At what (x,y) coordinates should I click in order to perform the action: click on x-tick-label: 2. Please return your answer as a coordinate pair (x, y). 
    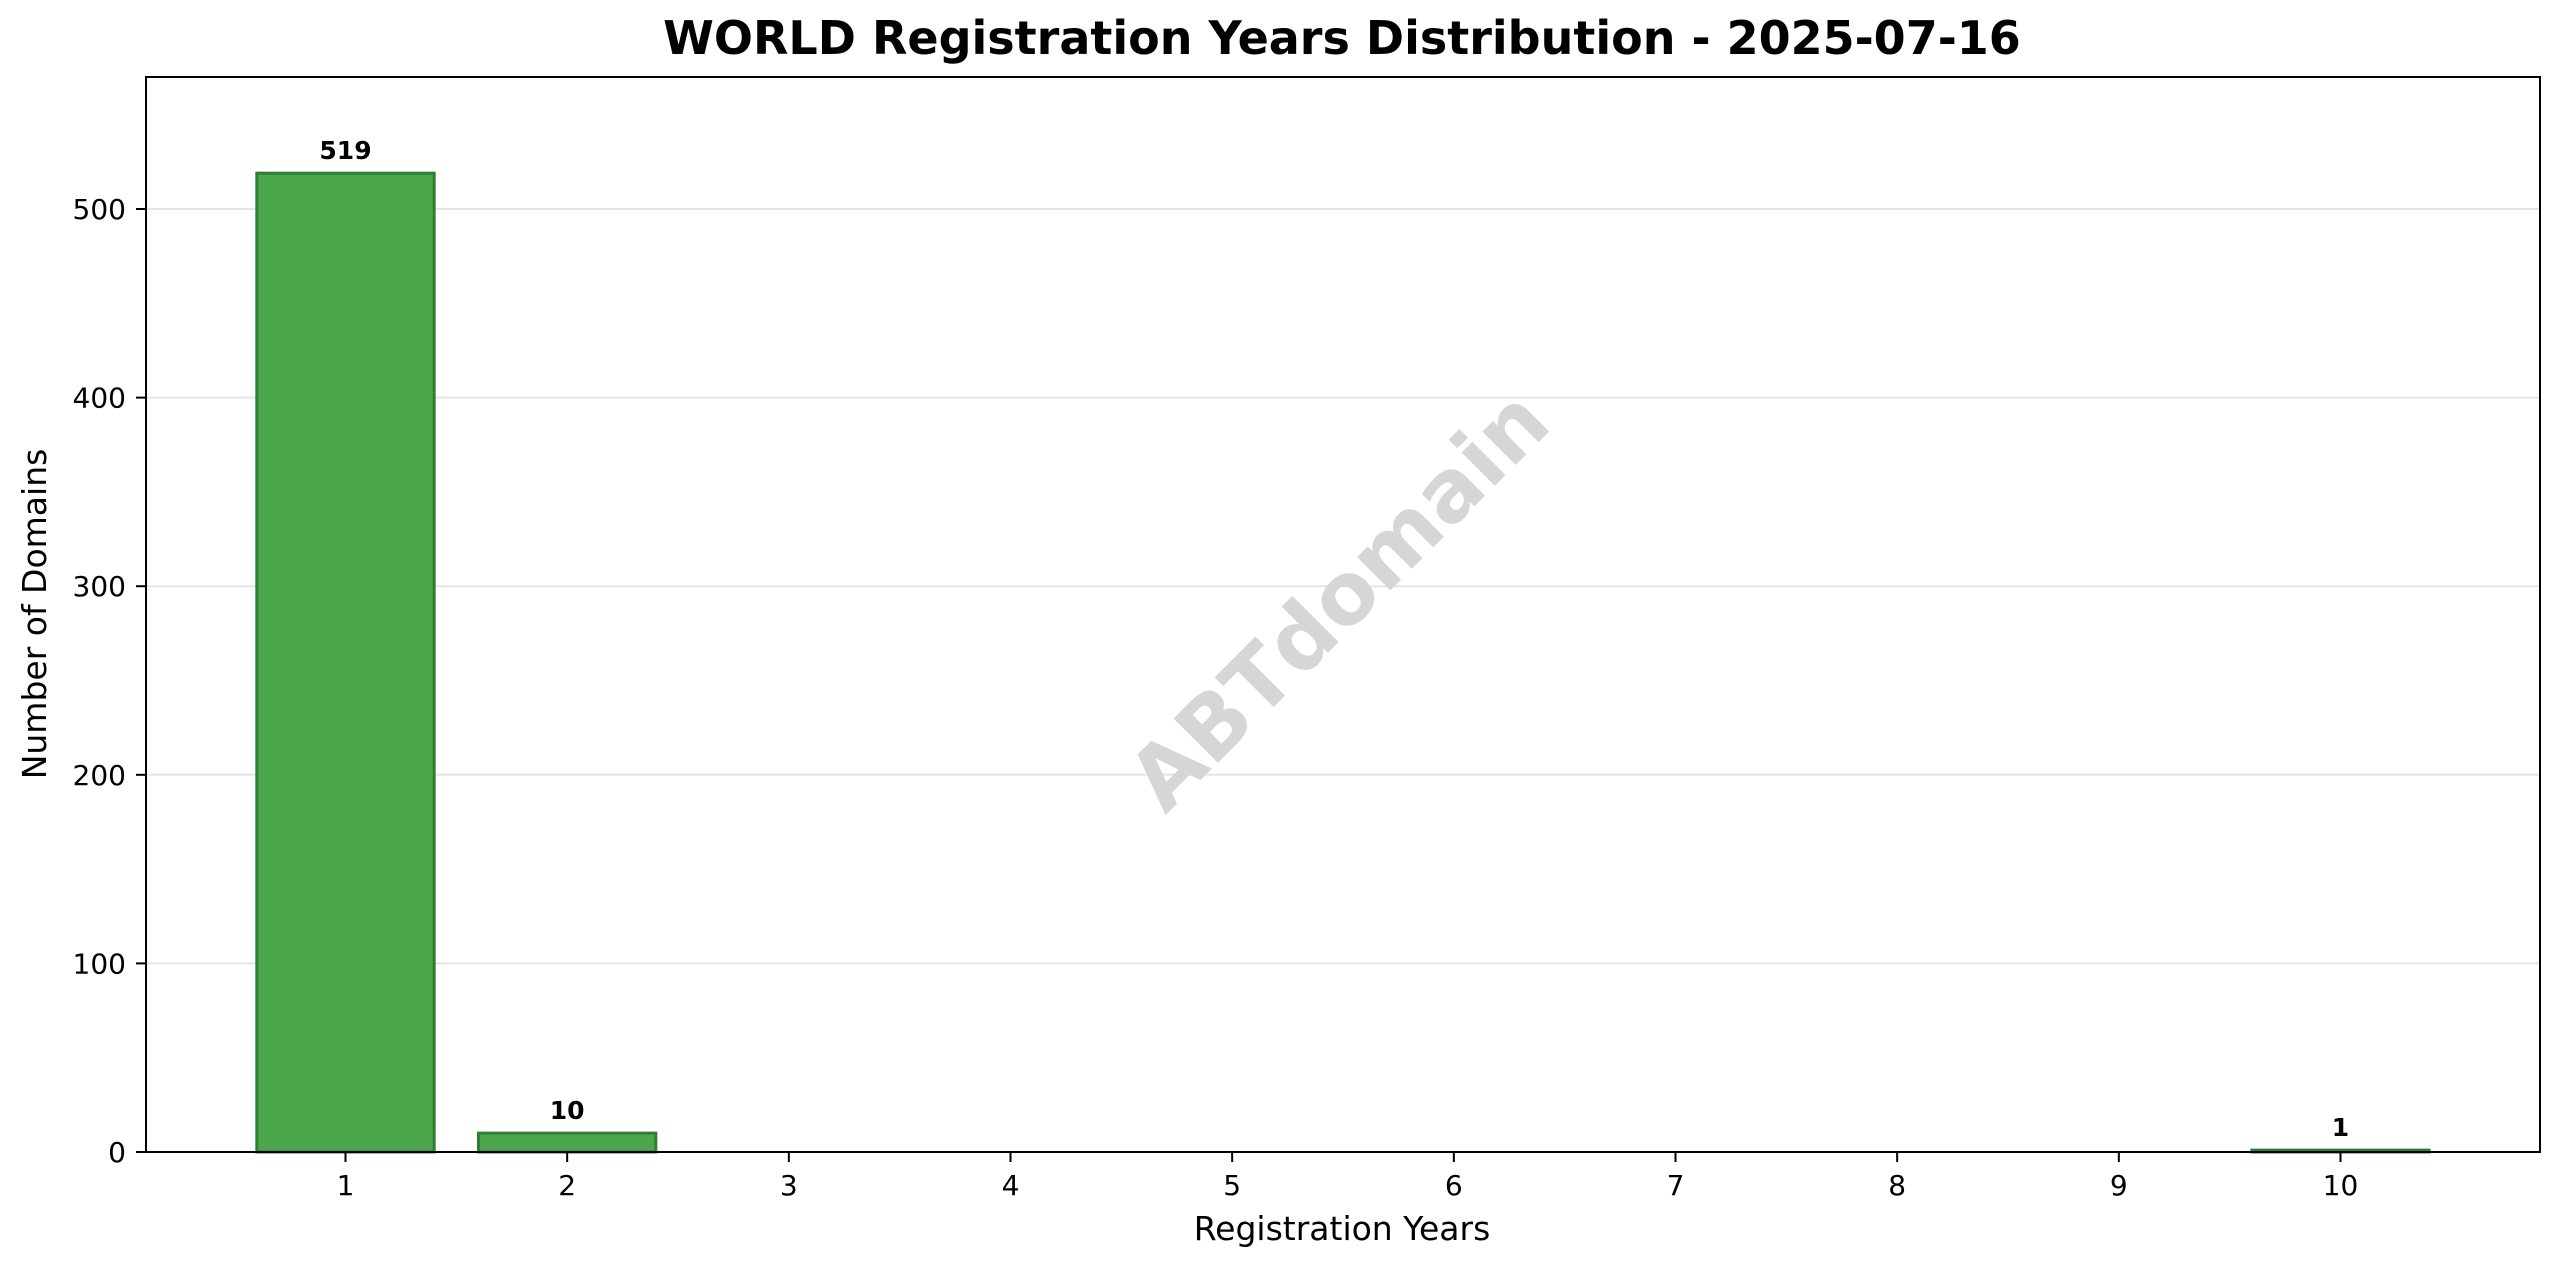
    Looking at the image, I should click on (567, 1185).